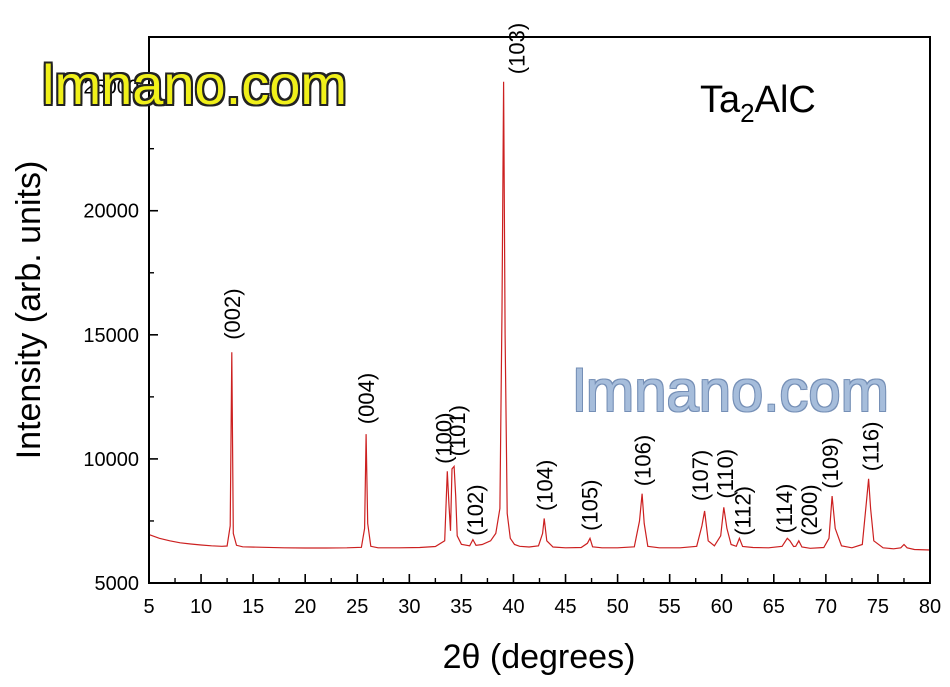 The width and height of the screenshot is (950, 687). I want to click on peak-label: (004), so click(366, 398).